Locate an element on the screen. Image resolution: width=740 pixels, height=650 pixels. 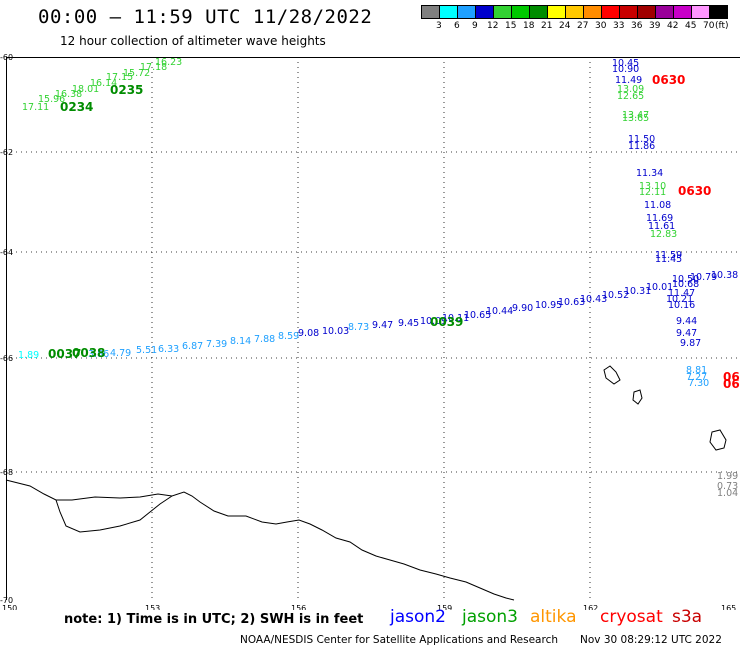
color-scale-label: 18 is located at coordinates (529, 26).